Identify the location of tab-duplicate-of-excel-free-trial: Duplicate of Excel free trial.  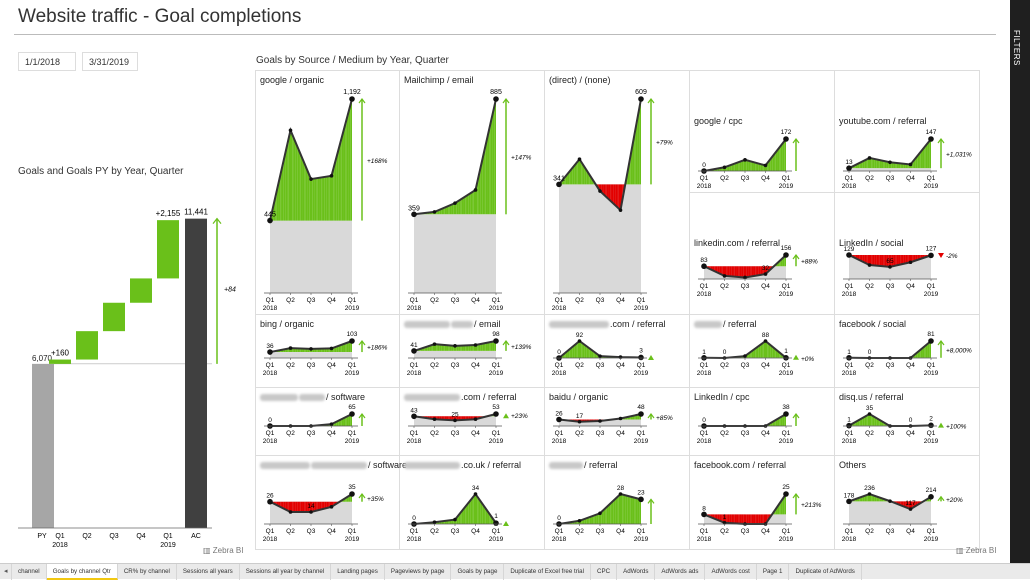
(547, 572).